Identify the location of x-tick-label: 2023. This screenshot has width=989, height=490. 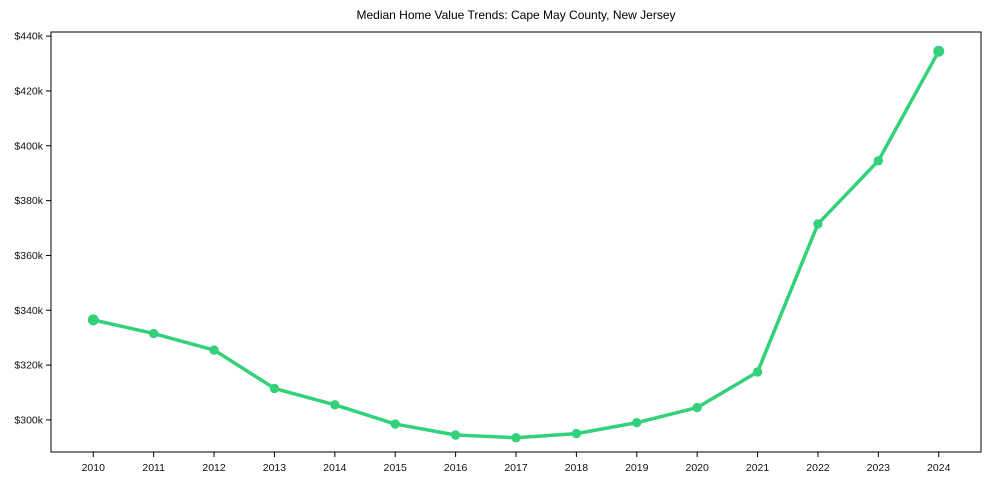
(879, 468).